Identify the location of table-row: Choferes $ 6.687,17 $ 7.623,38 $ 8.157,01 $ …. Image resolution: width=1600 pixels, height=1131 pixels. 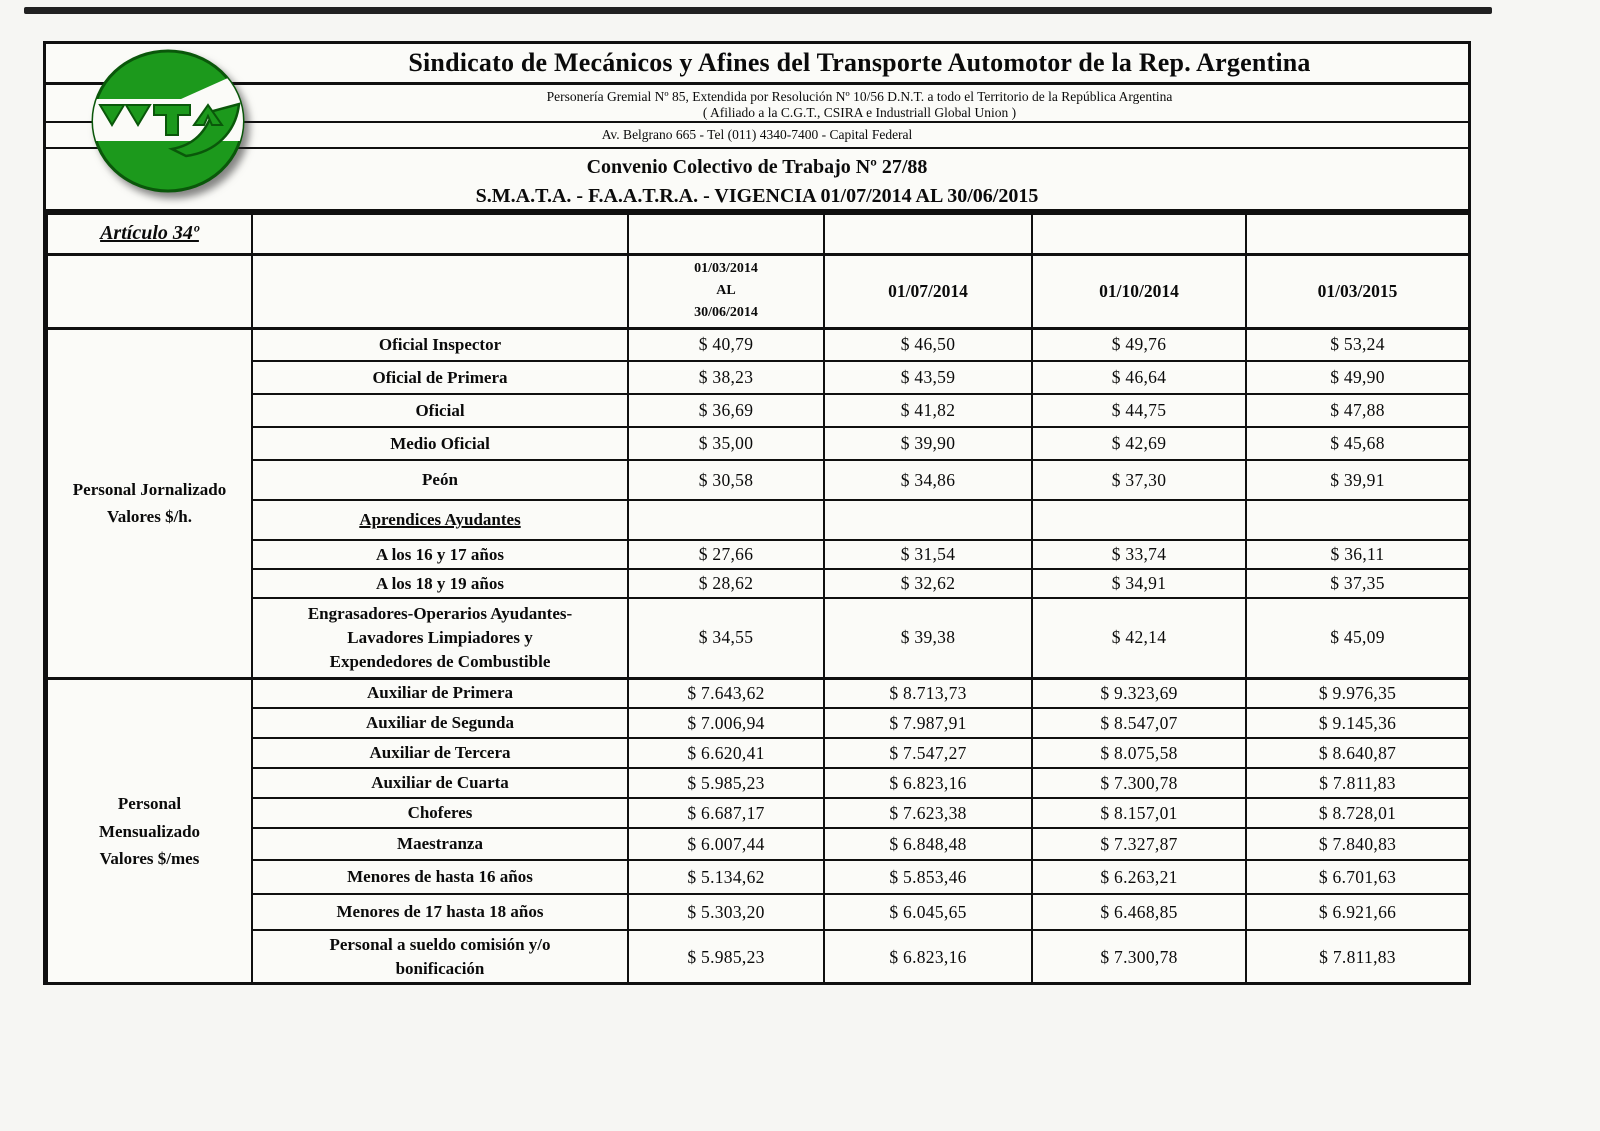
(758, 813).